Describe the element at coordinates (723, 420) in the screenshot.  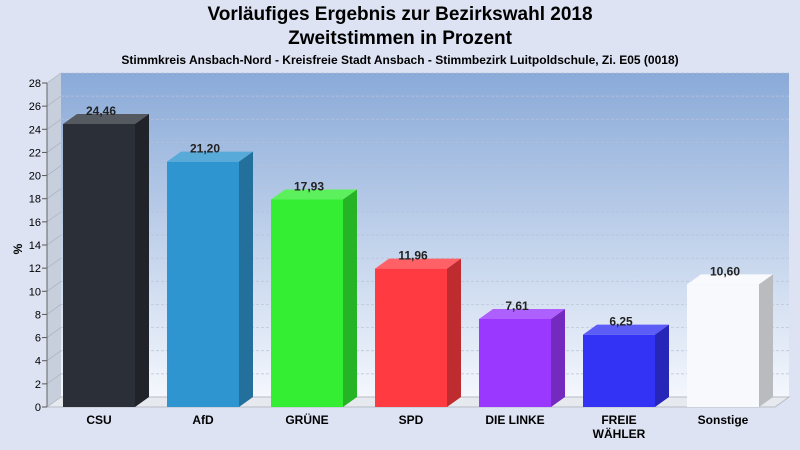
I see `x-tick-label: Sonstige` at that location.